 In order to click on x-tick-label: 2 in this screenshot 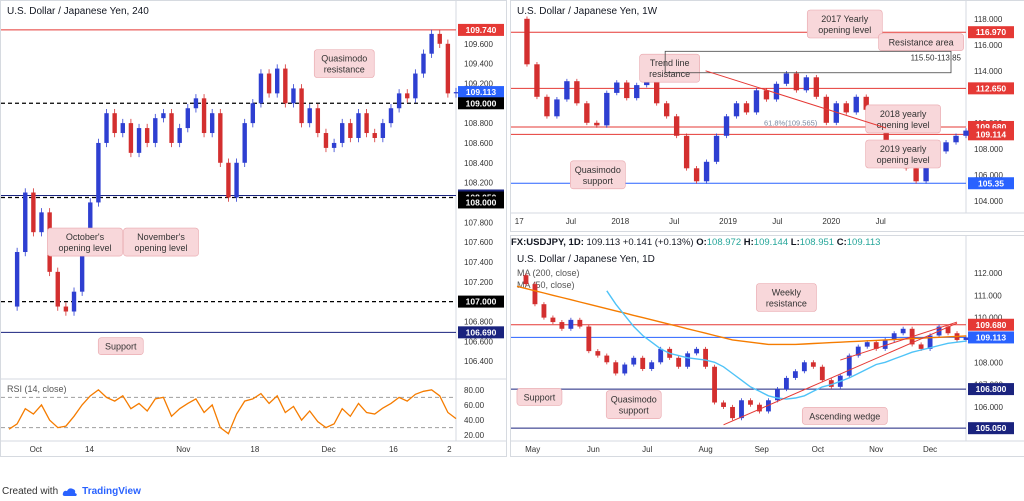, I will do `click(449, 449)`.